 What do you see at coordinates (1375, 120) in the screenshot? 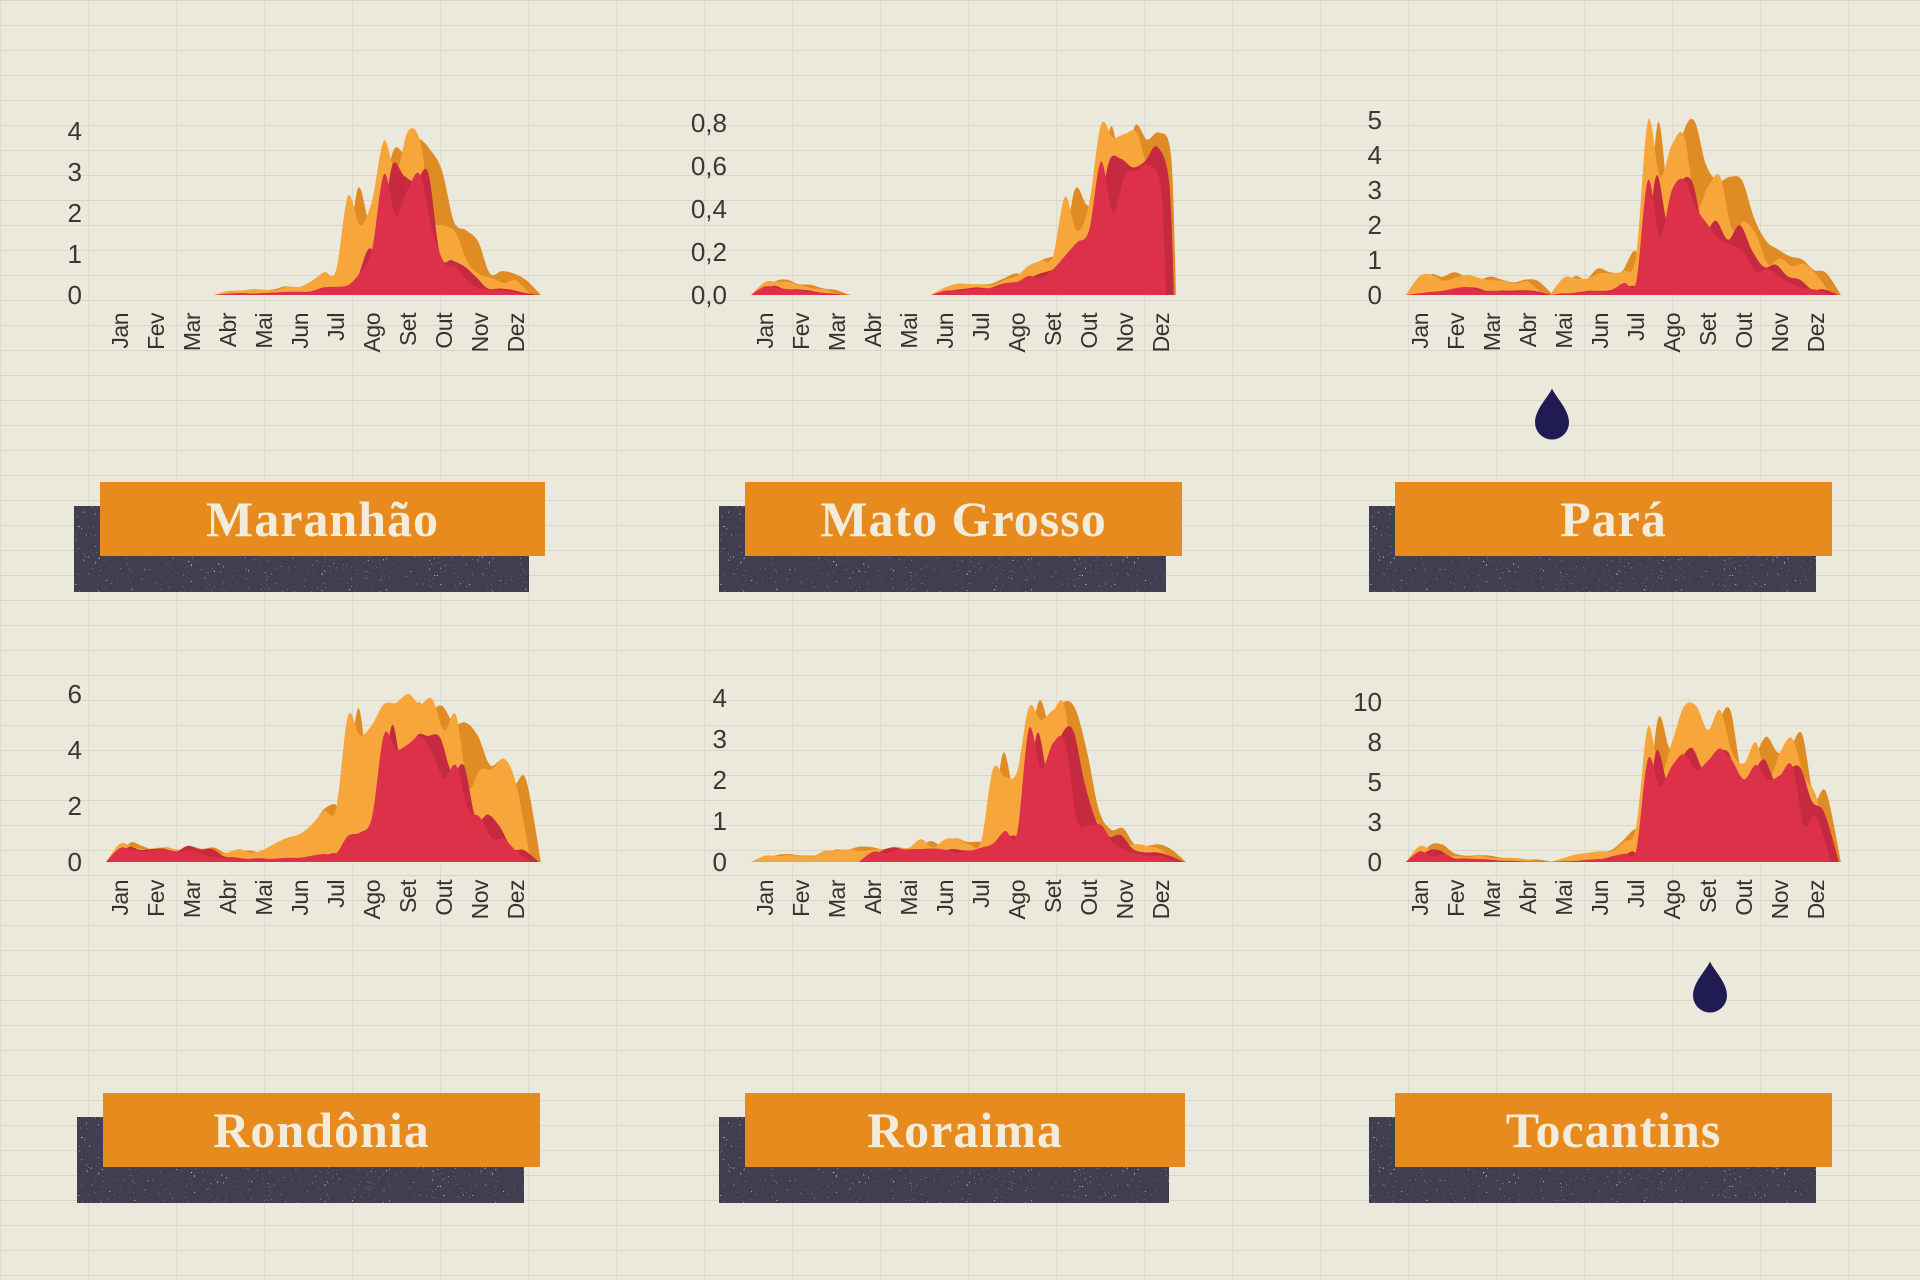
I see `y-tick-label: 5` at bounding box center [1375, 120].